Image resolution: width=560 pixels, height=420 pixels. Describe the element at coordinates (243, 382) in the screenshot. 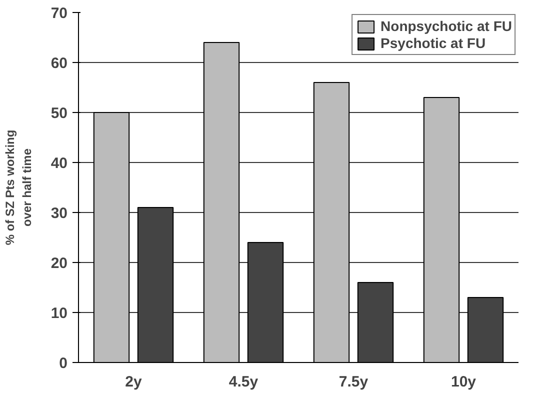

I see `x-tick-label: 4.5y` at that location.